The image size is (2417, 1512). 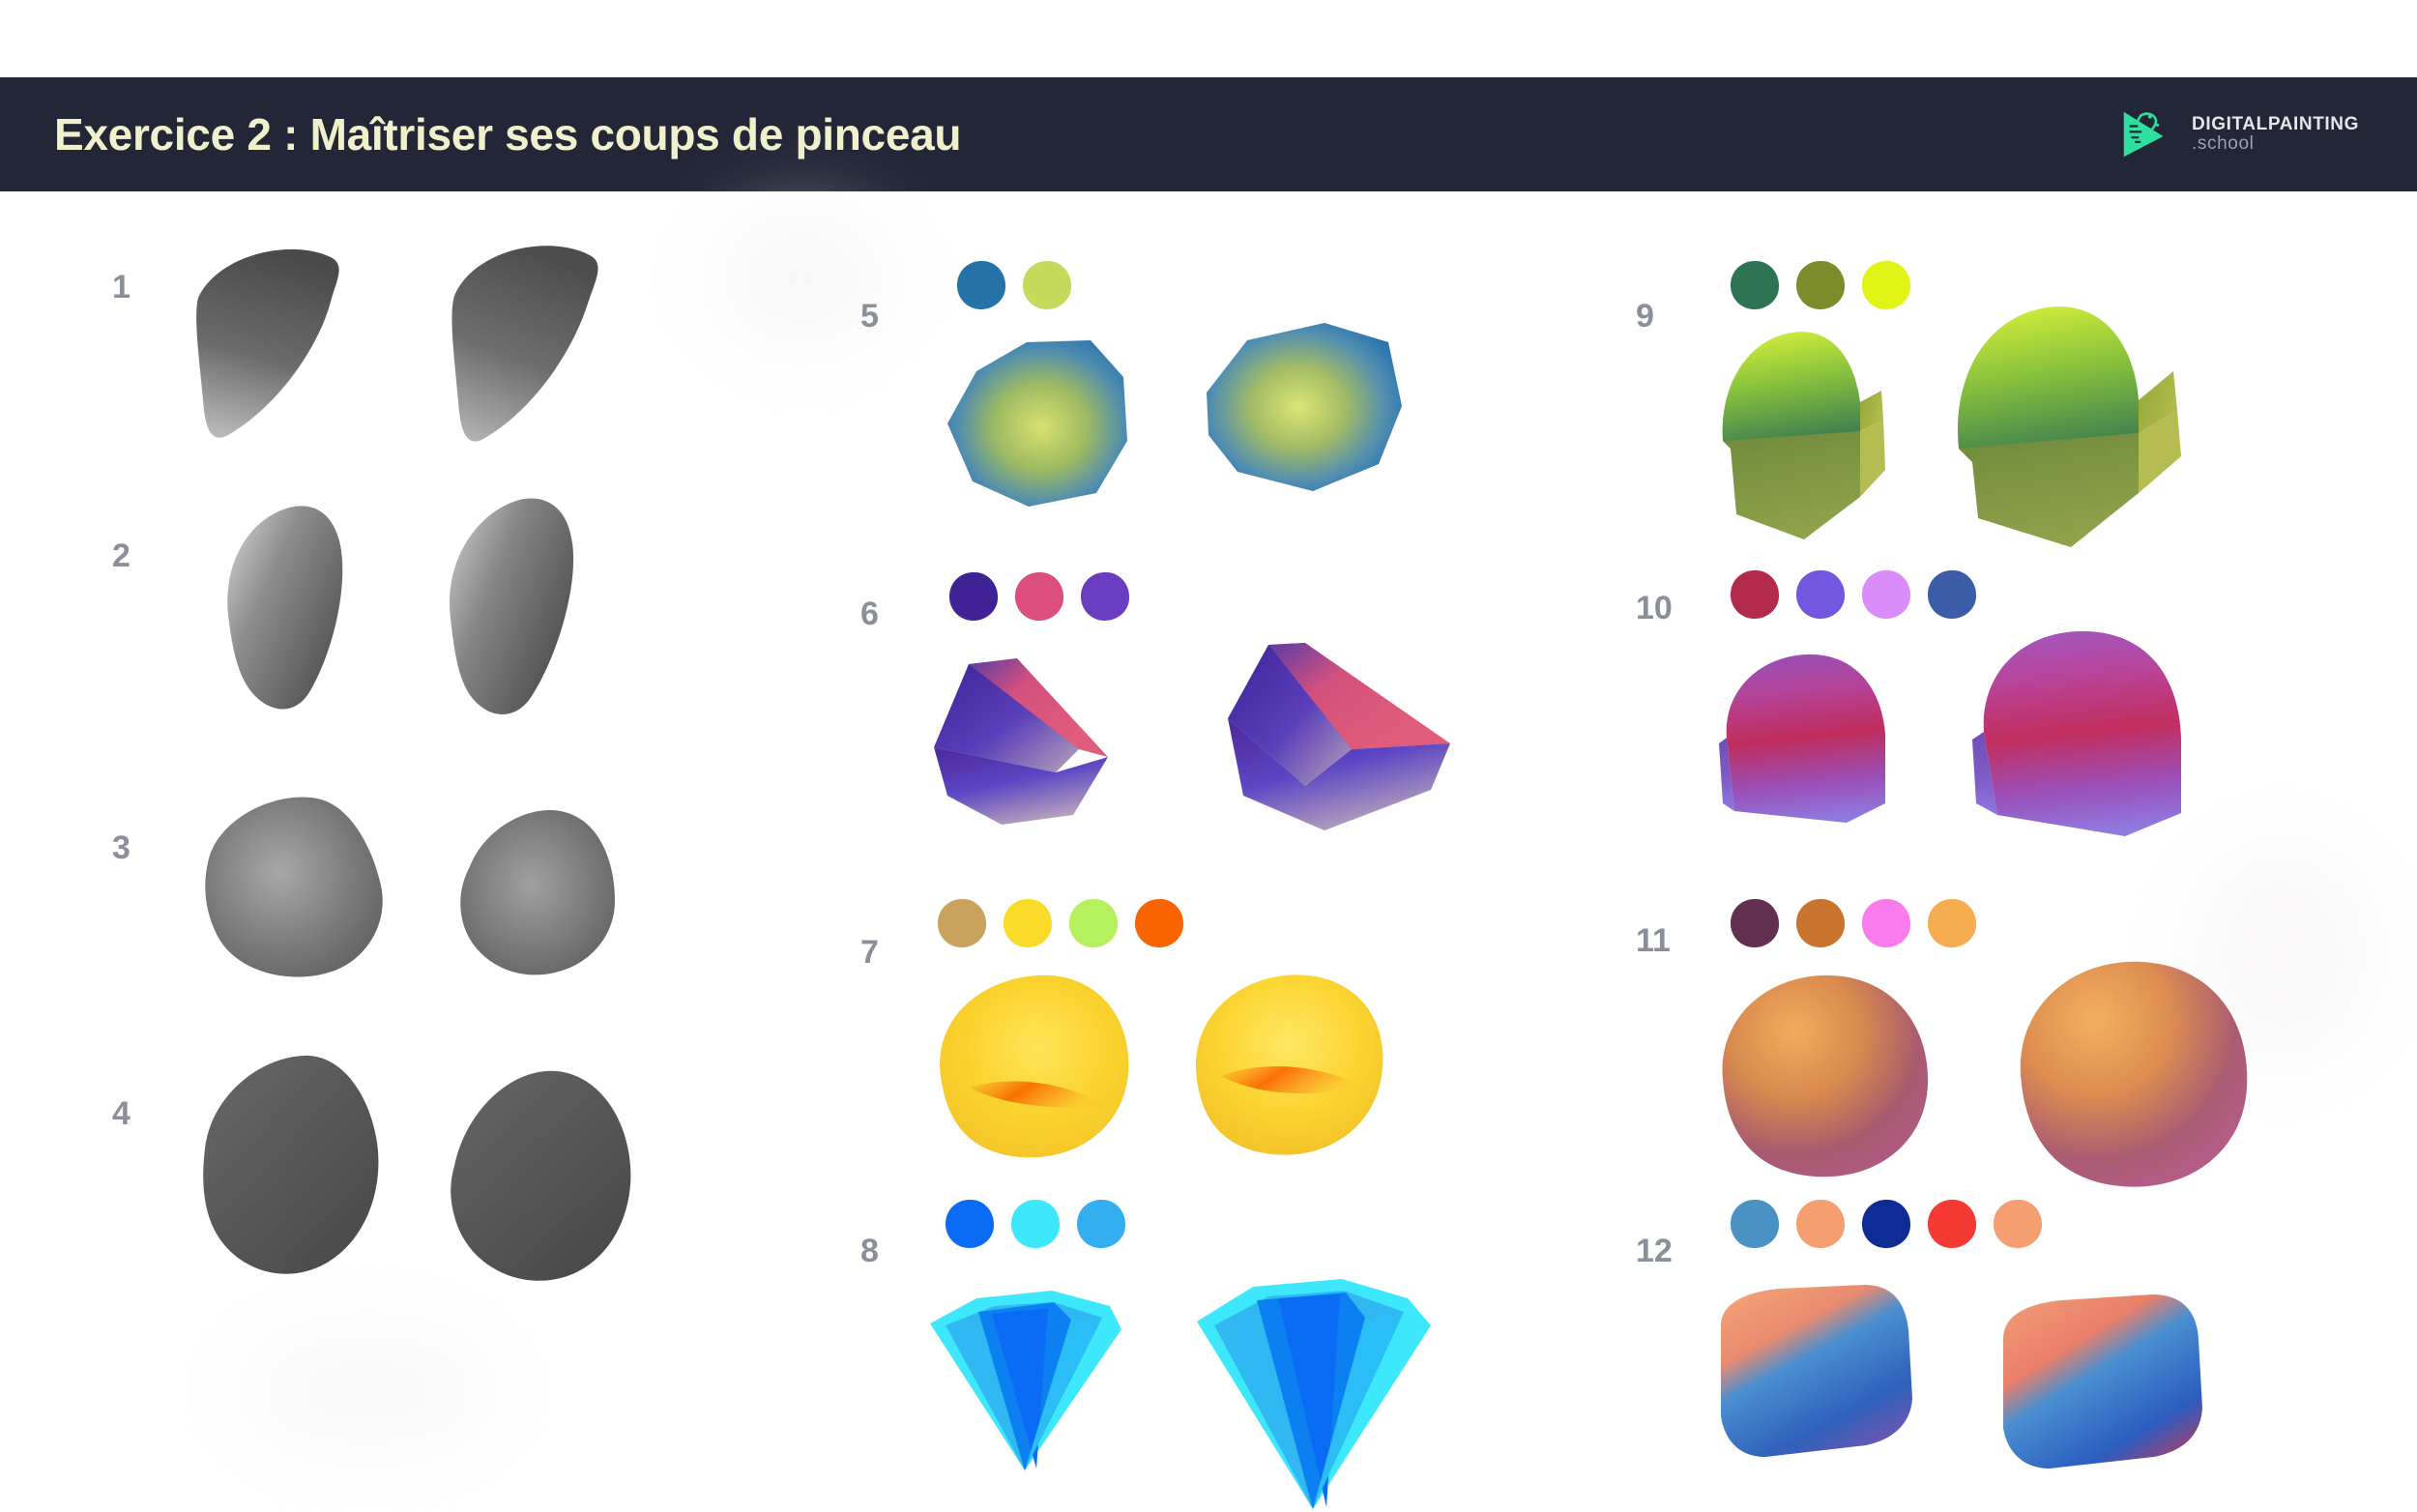 I want to click on row-number-6: 6, so click(x=869, y=614).